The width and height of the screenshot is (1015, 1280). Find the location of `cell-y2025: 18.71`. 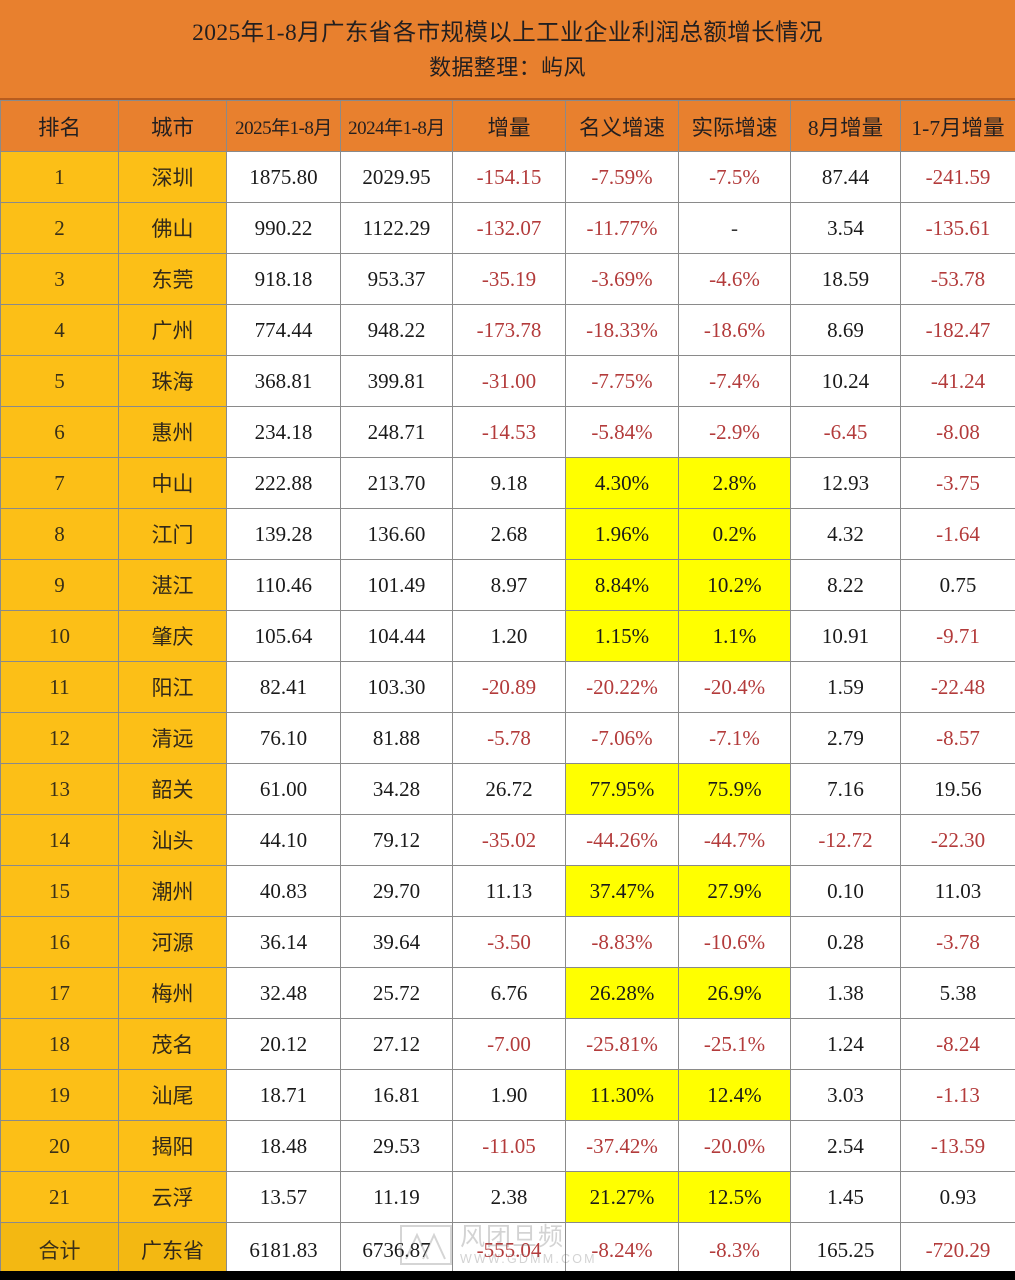

cell-y2025: 18.71 is located at coordinates (283, 1095).